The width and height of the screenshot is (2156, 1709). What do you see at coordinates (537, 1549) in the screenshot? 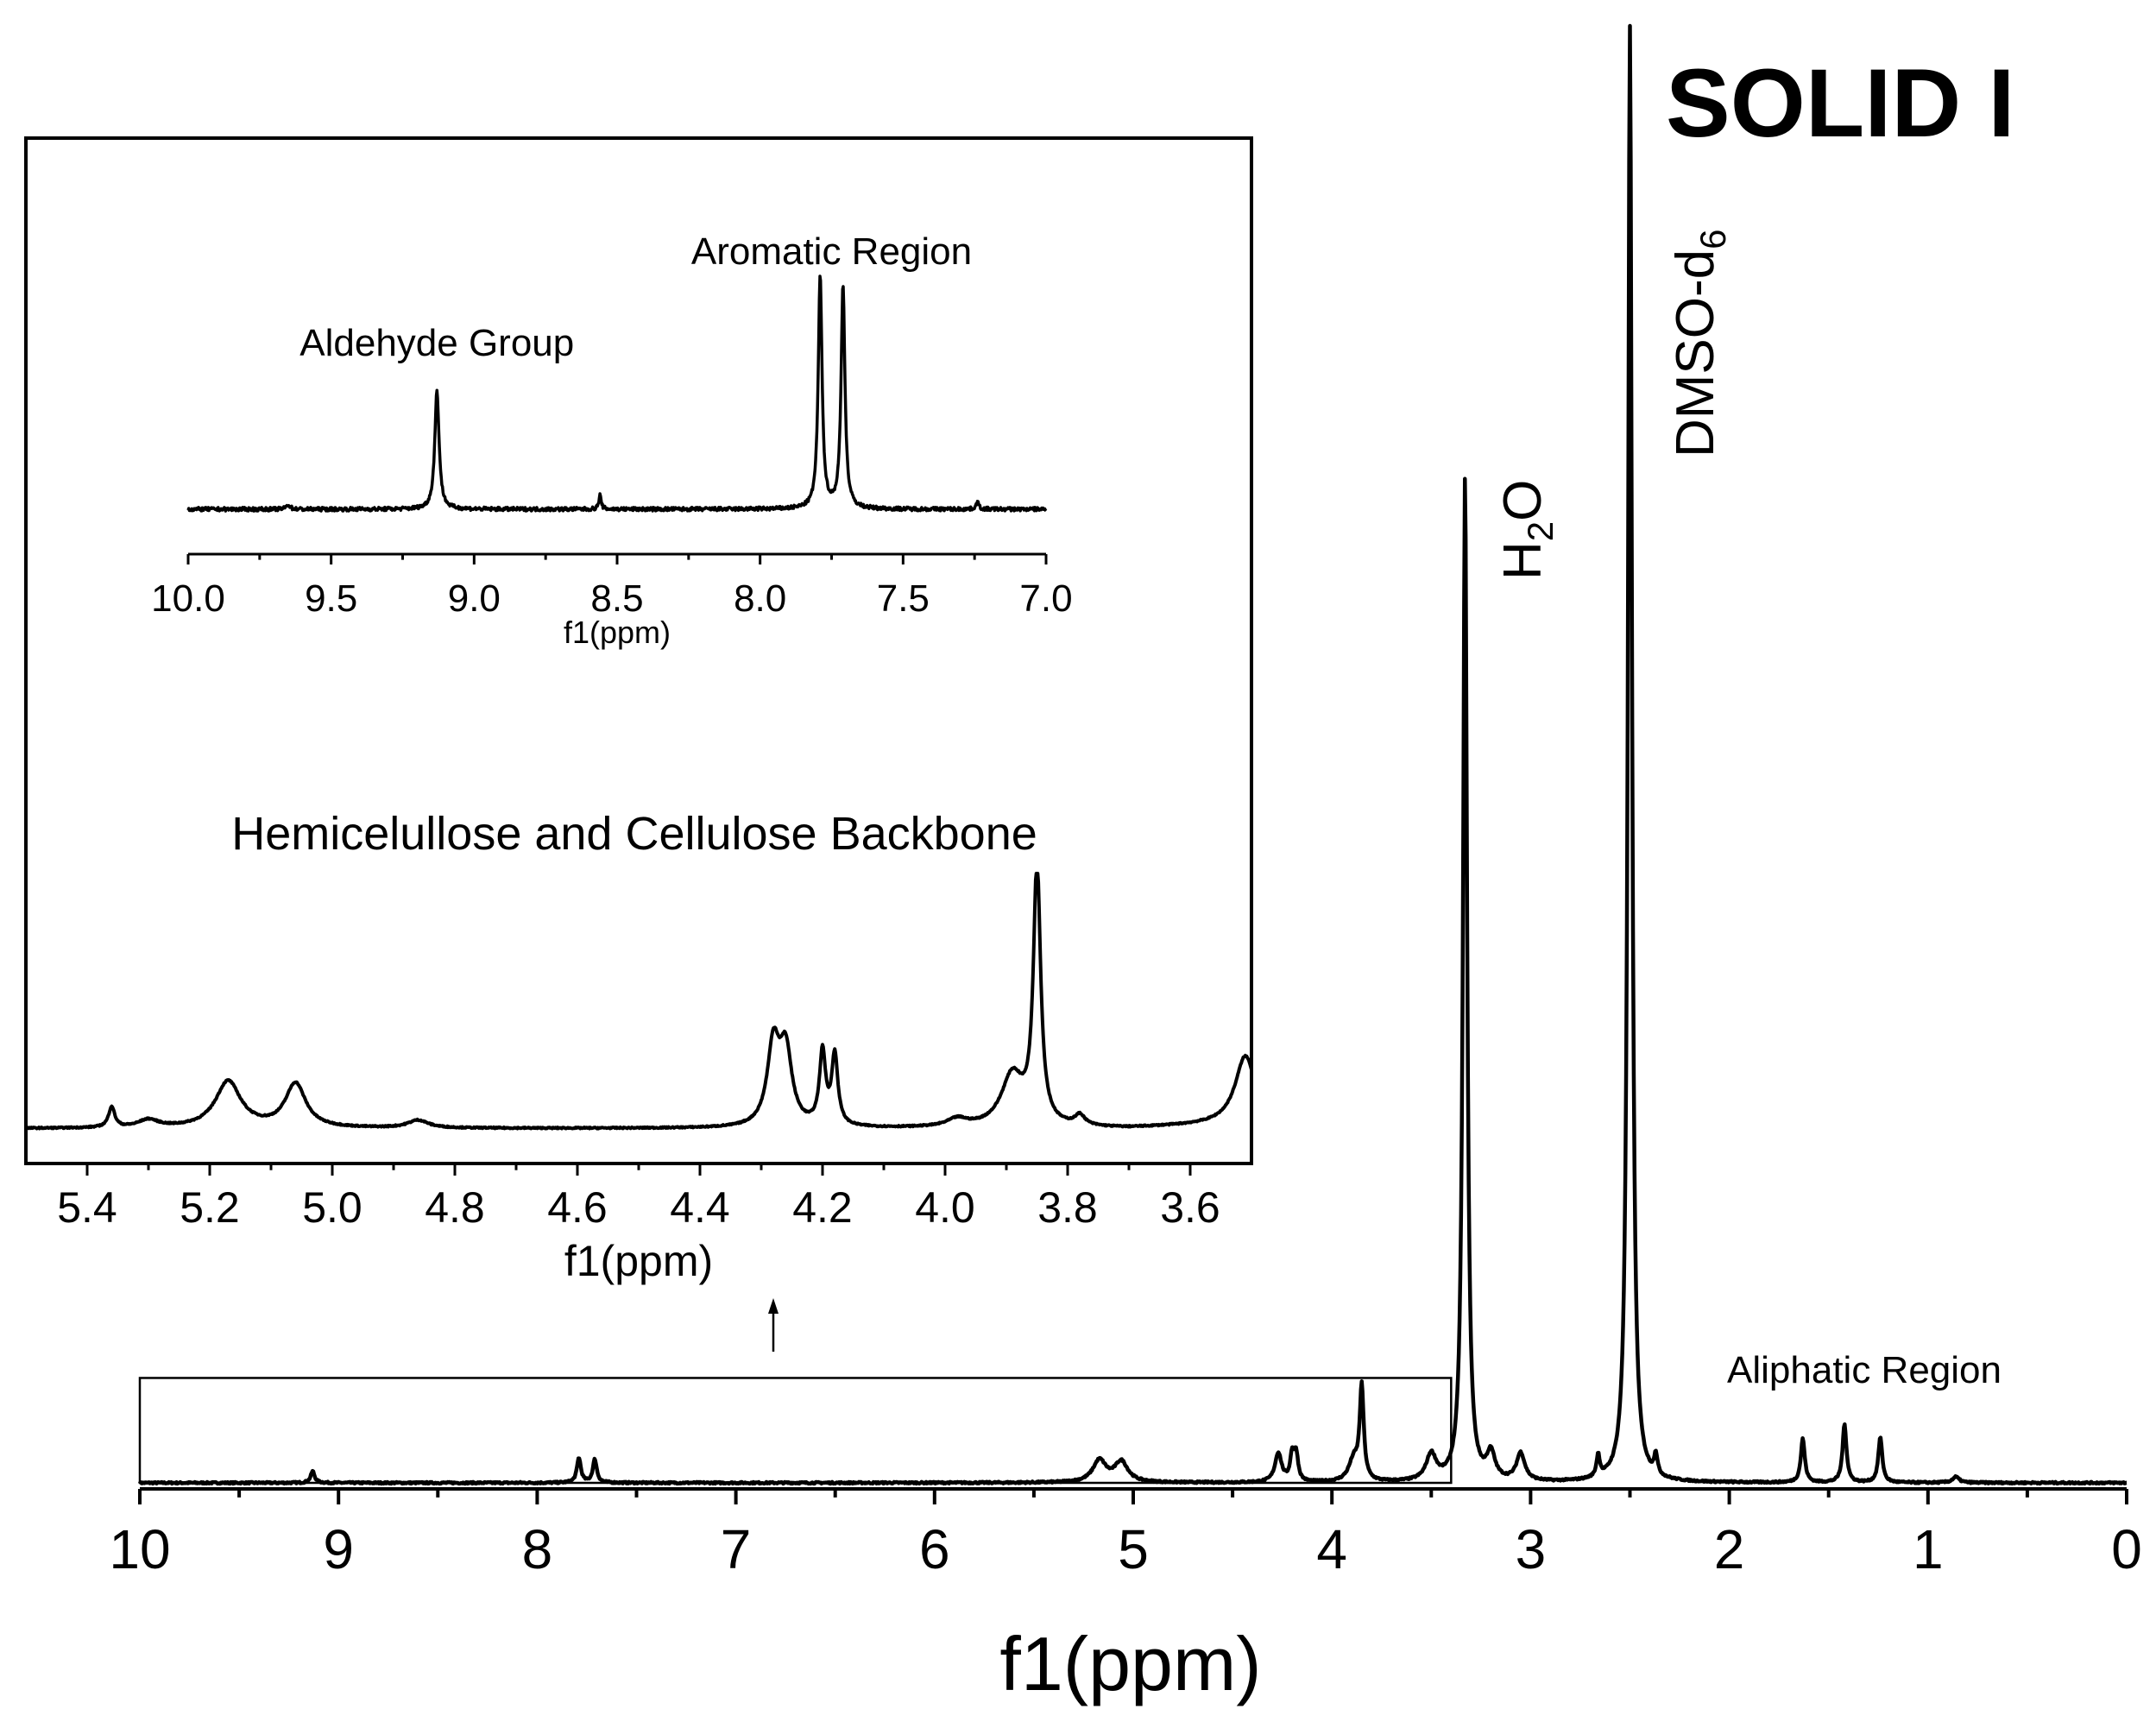
I see `x-tick-label: 8` at bounding box center [537, 1549].